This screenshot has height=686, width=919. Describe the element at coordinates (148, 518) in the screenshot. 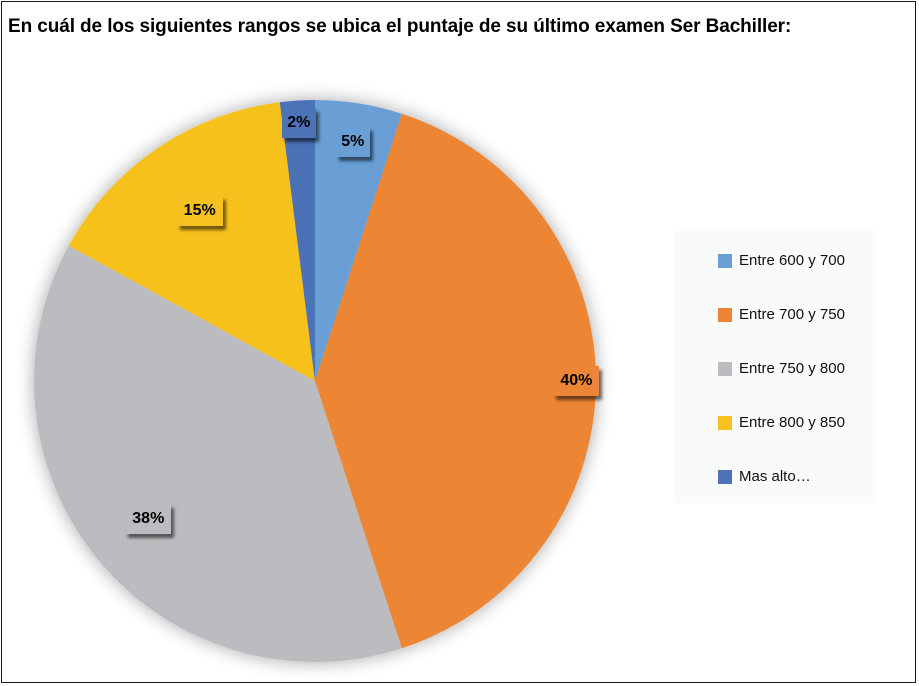

I see `data-label-3: 38%` at that location.